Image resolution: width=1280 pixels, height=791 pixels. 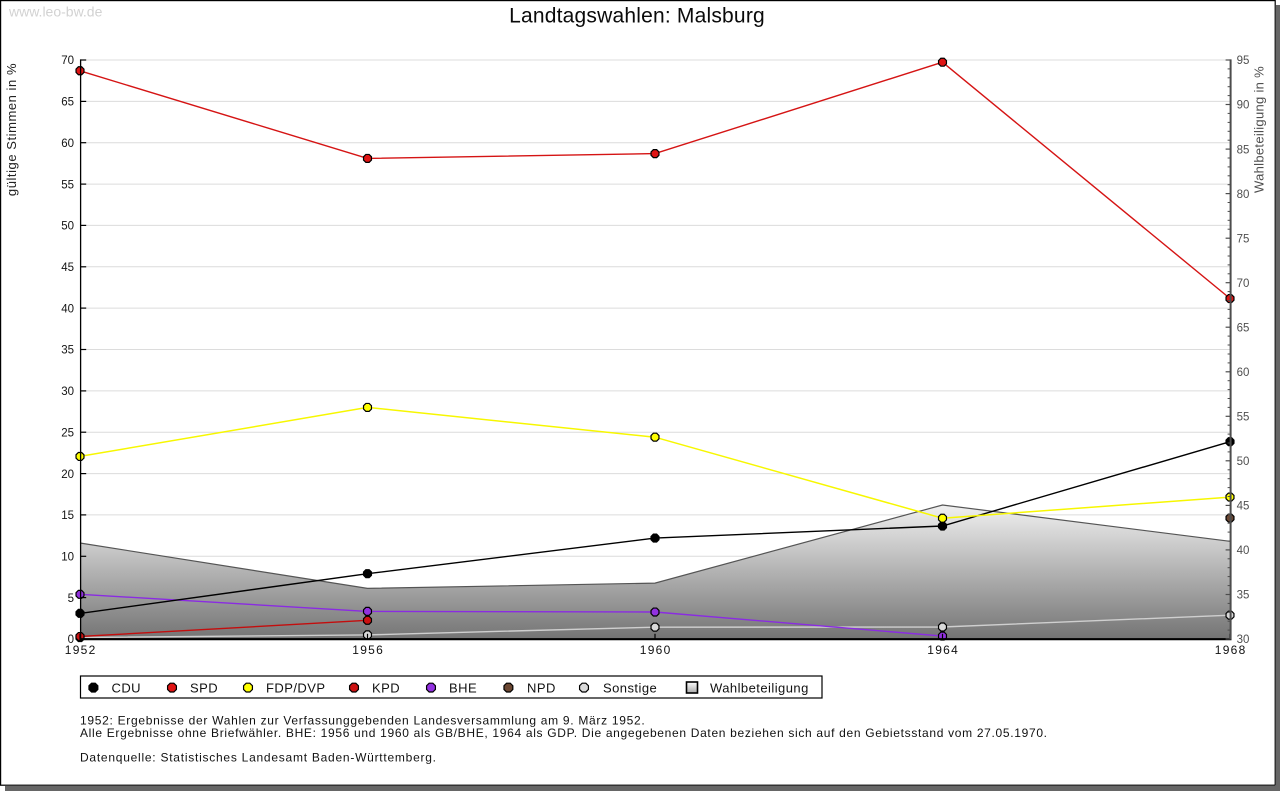 I want to click on svg-text: 1964, so click(x=943, y=650).